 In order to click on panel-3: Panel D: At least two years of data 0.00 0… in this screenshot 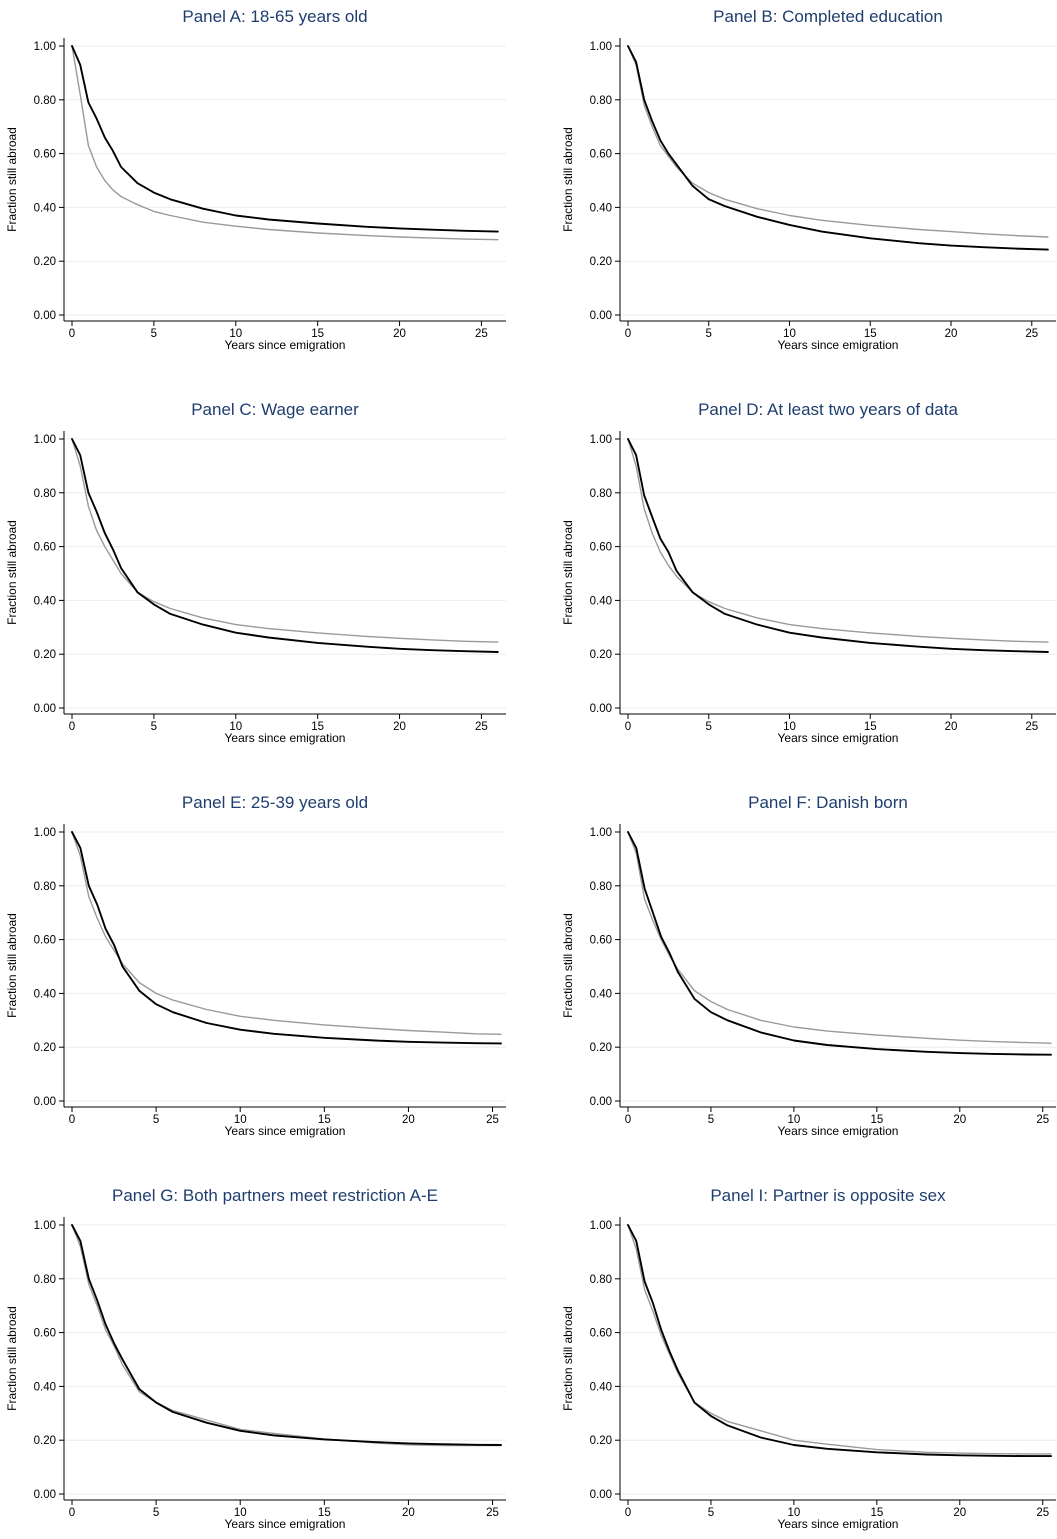, I will do `click(808, 572)`.